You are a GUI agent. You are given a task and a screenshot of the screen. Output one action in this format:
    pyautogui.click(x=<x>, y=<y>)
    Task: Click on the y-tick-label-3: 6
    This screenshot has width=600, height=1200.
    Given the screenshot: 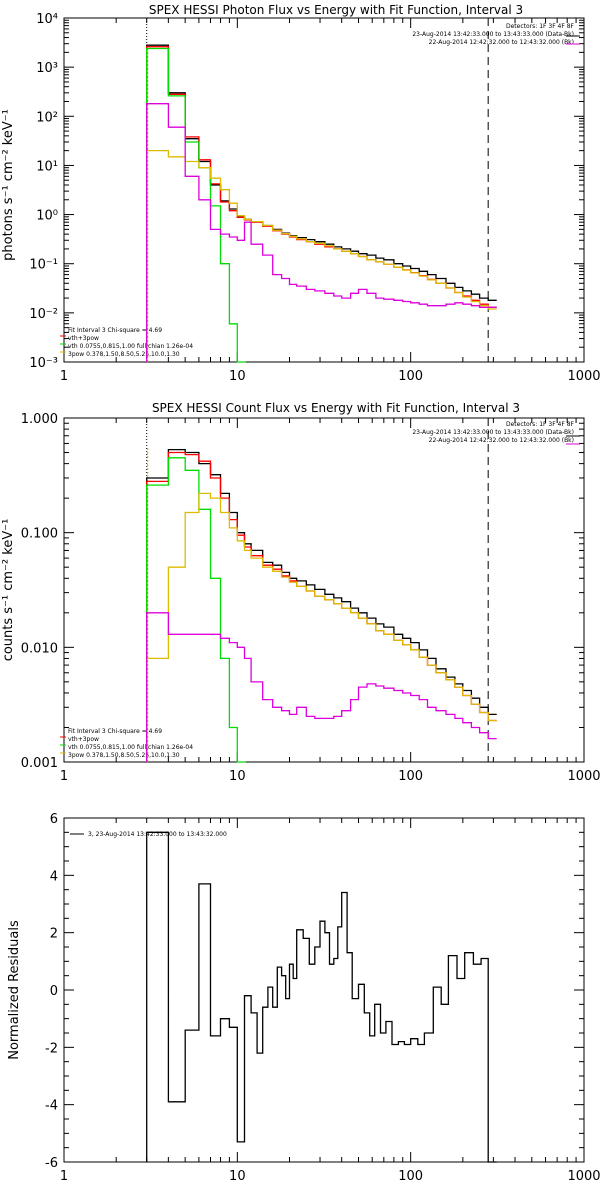 What is the action you would take?
    pyautogui.click(x=54, y=819)
    